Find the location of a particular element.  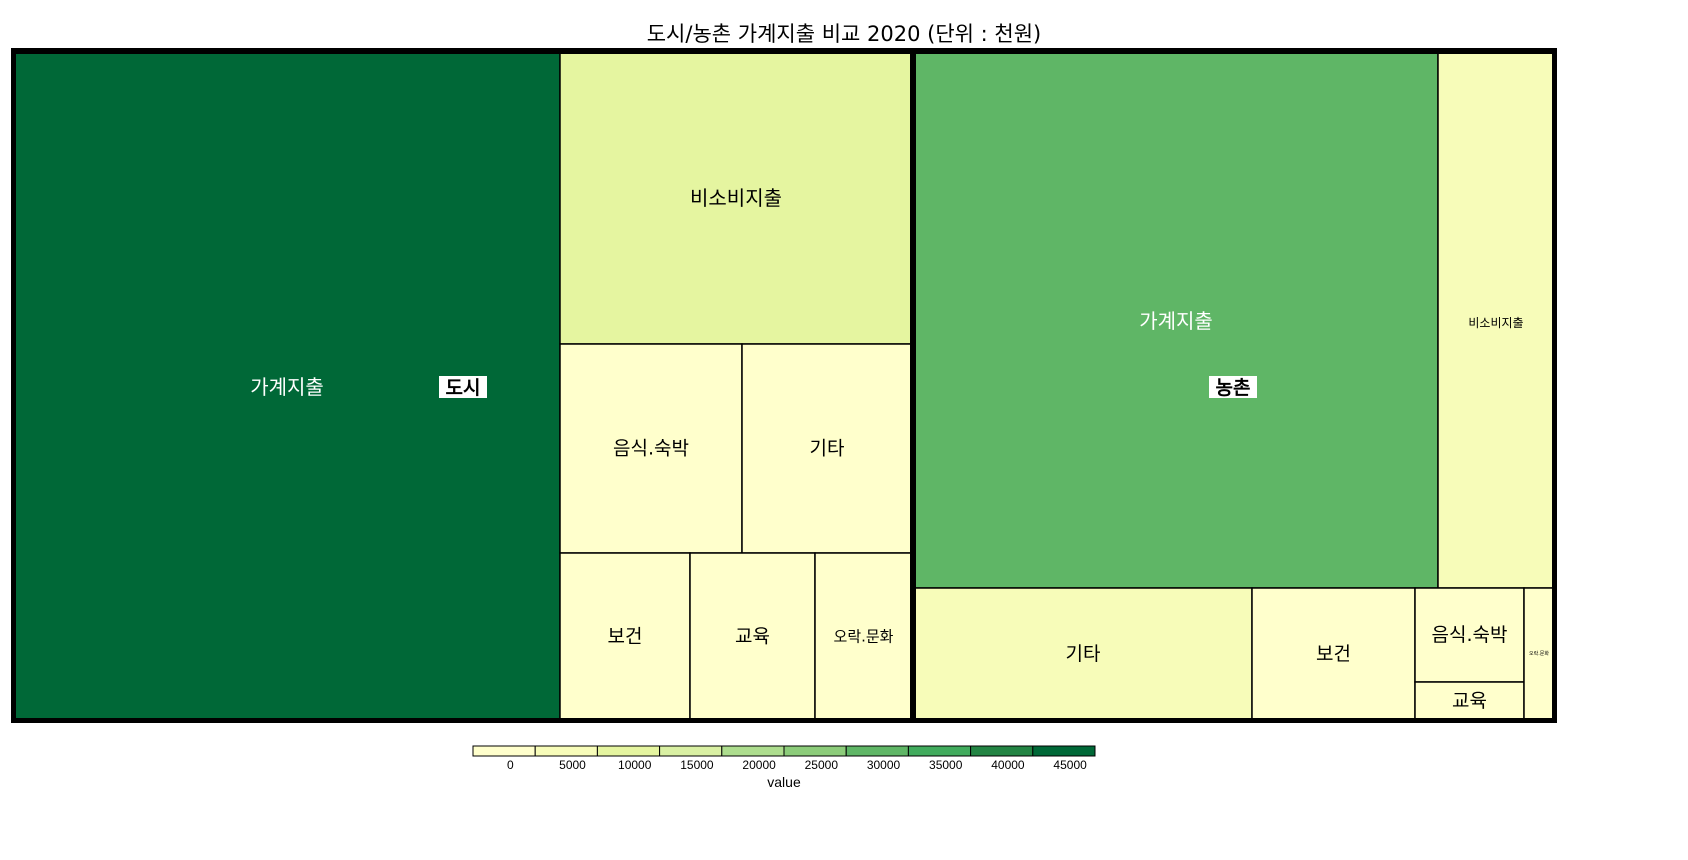

tile-도시-음식.숙박 is located at coordinates (651, 448).